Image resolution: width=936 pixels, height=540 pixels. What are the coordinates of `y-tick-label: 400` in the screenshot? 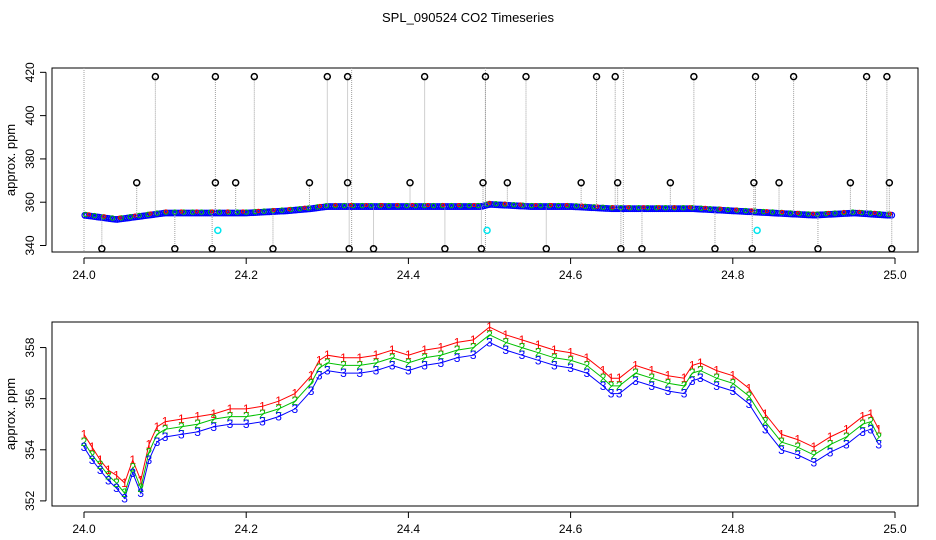 It's located at (30, 115).